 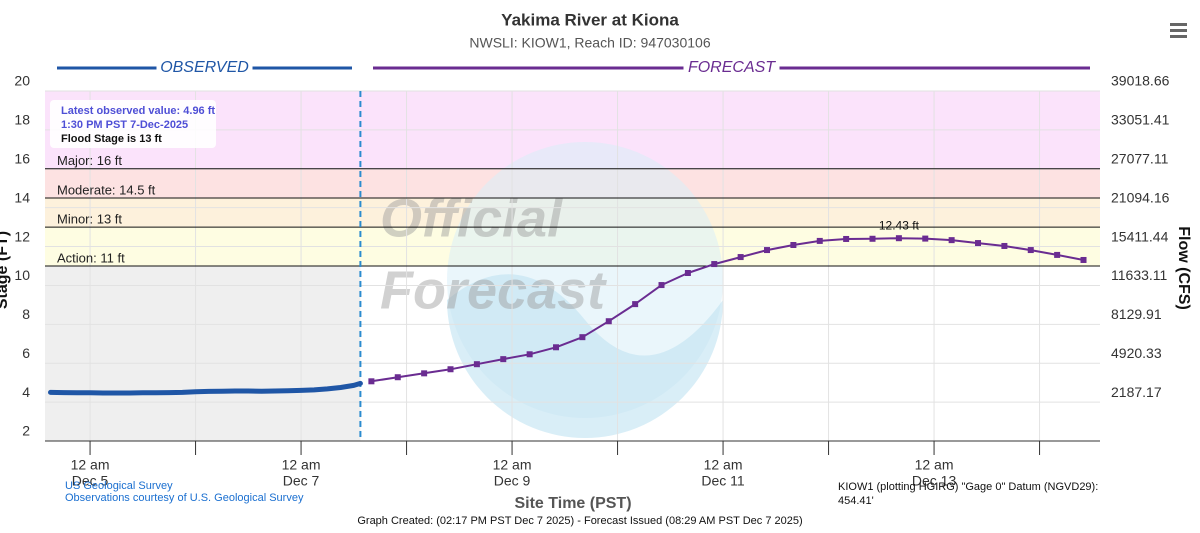 I want to click on legend-label: FORECAST, so click(x=732, y=67).